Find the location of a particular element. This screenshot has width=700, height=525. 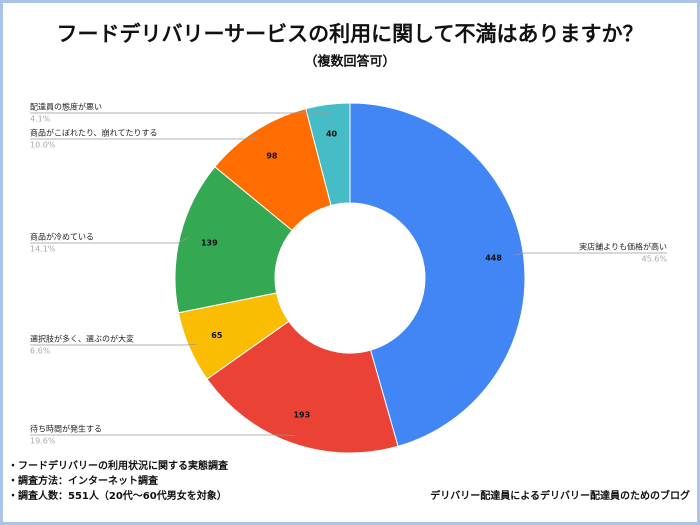

value-label: 40 is located at coordinates (332, 134).